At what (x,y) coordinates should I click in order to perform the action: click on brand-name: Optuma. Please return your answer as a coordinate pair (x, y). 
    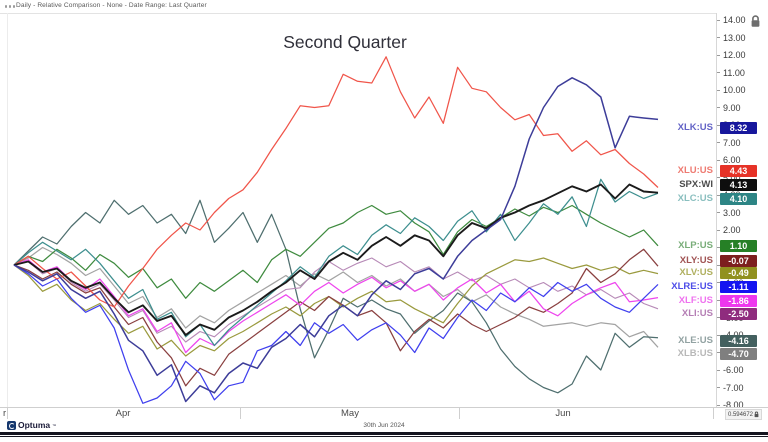
    Looking at the image, I should click on (34, 425).